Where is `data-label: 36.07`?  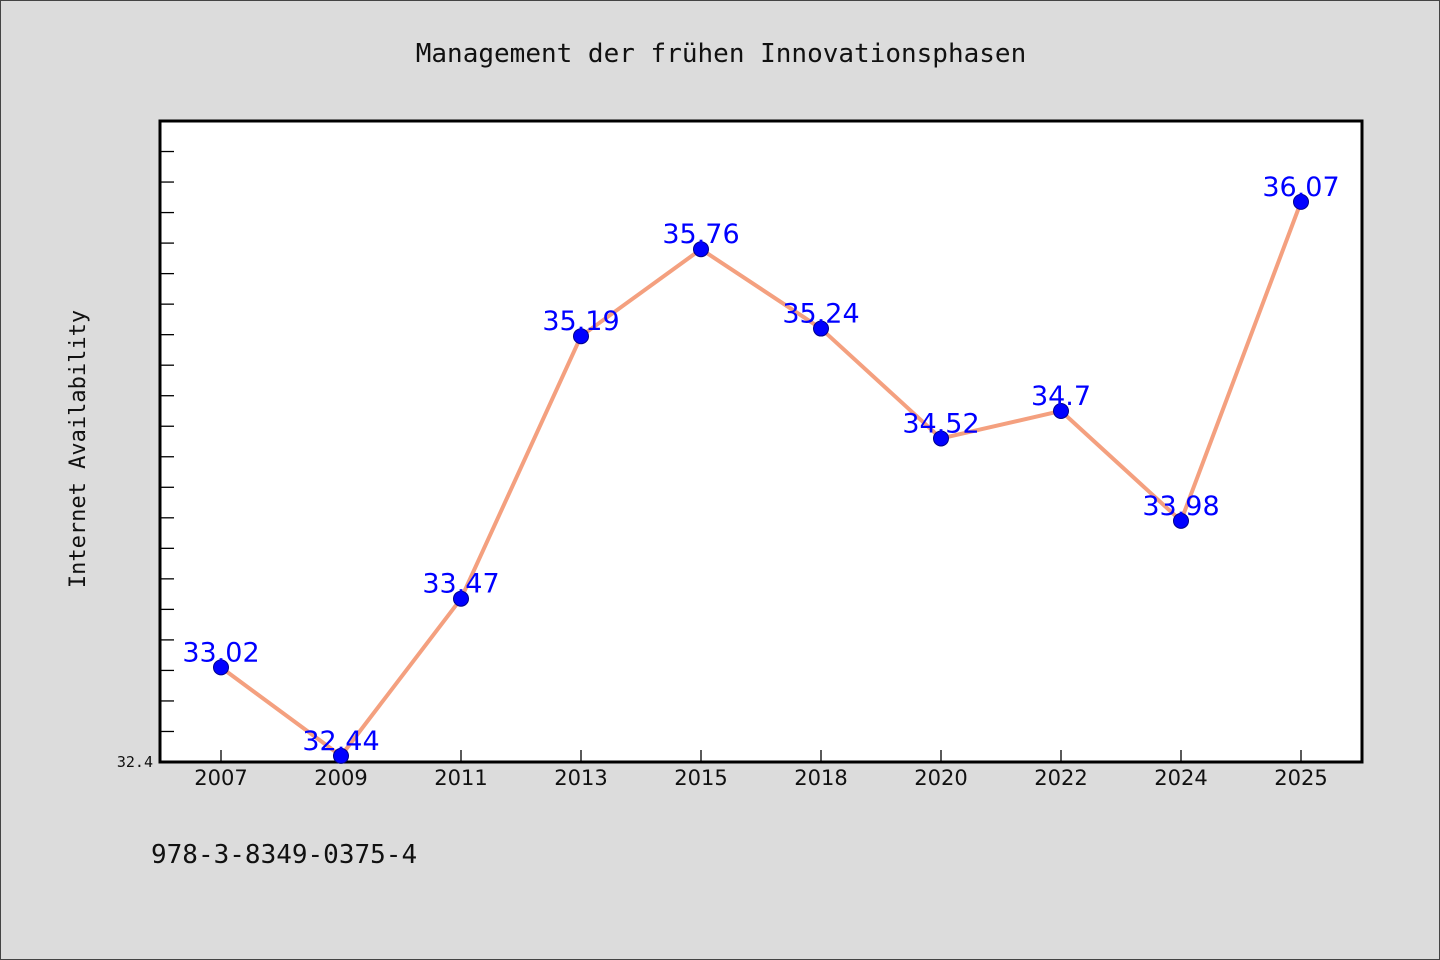 data-label: 36.07 is located at coordinates (1300, 187).